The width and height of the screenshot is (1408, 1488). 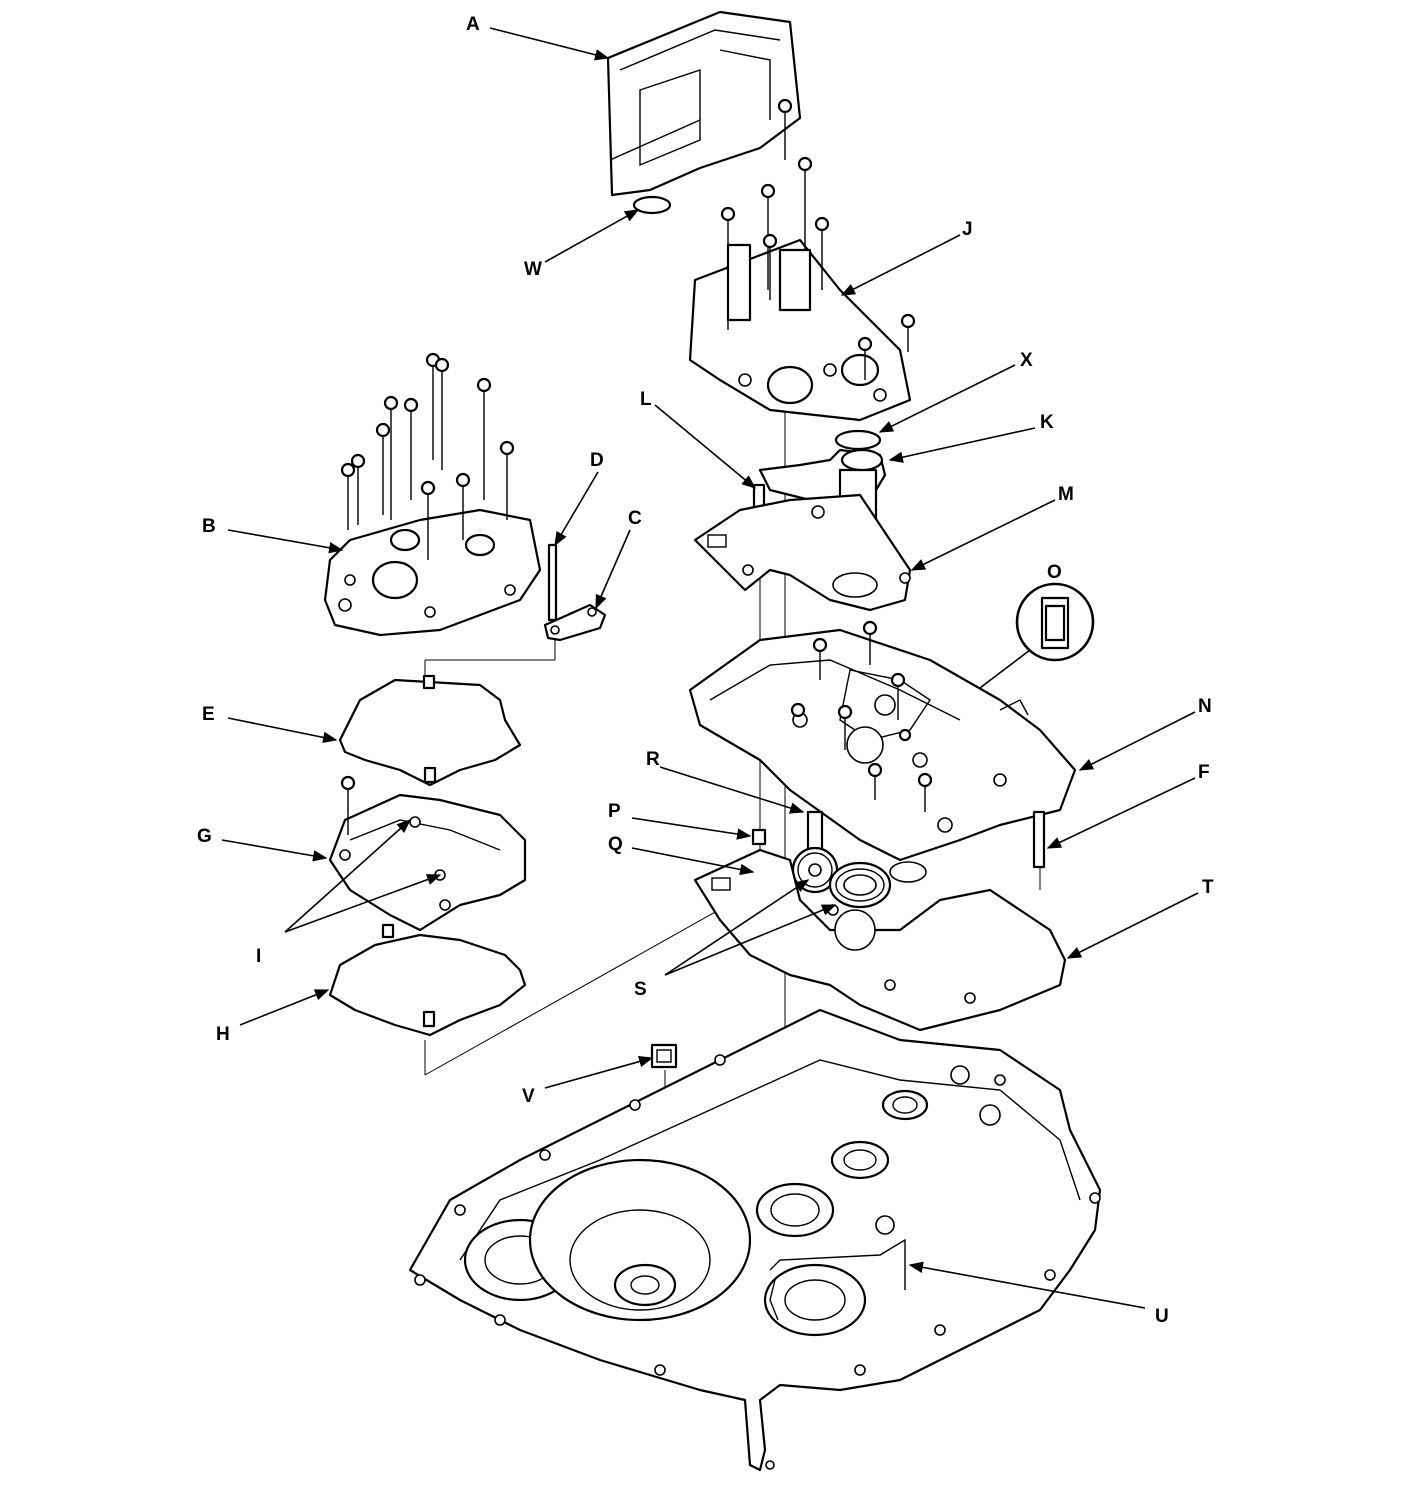 What do you see at coordinates (858, 440) in the screenshot?
I see `part-x-o-ring` at bounding box center [858, 440].